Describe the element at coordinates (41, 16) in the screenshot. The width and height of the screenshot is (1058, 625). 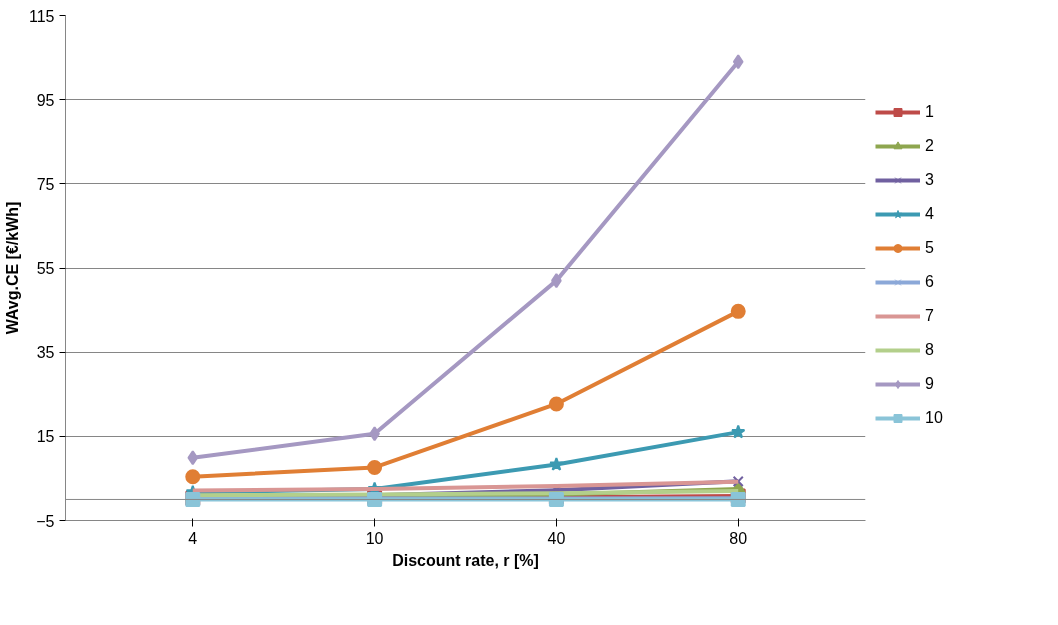
I see `y-tick-label: 115` at that location.